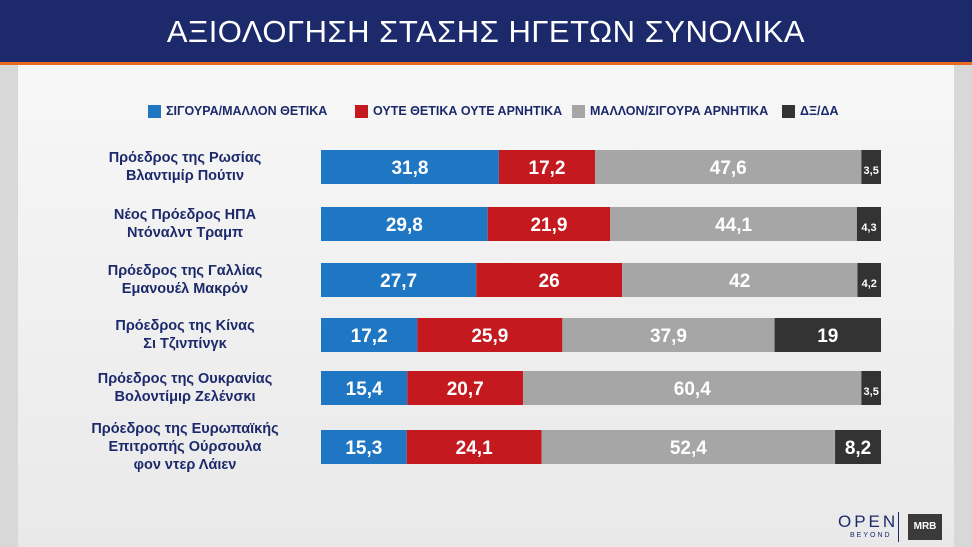 This screenshot has width=972, height=547. I want to click on legend-item: ΣΙΓΟΥΡΑ/ΜΑΛΛΟΝ ΘΕΤΙΚΑ, so click(237, 111).